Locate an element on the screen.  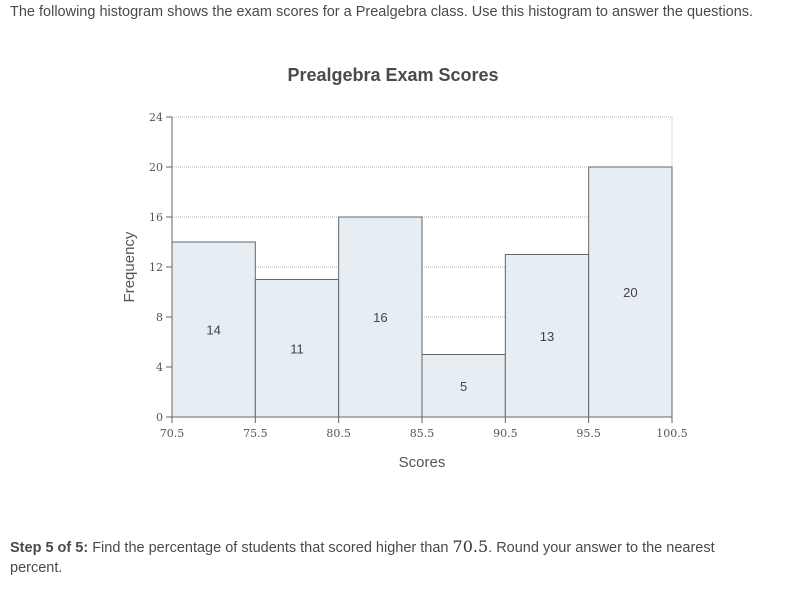
bar-value-label: 5 is located at coordinates (463, 386).